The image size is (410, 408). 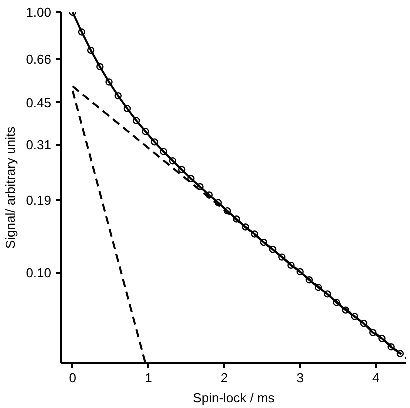 What do you see at coordinates (72, 378) in the screenshot?
I see `x-tick-label: 0` at bounding box center [72, 378].